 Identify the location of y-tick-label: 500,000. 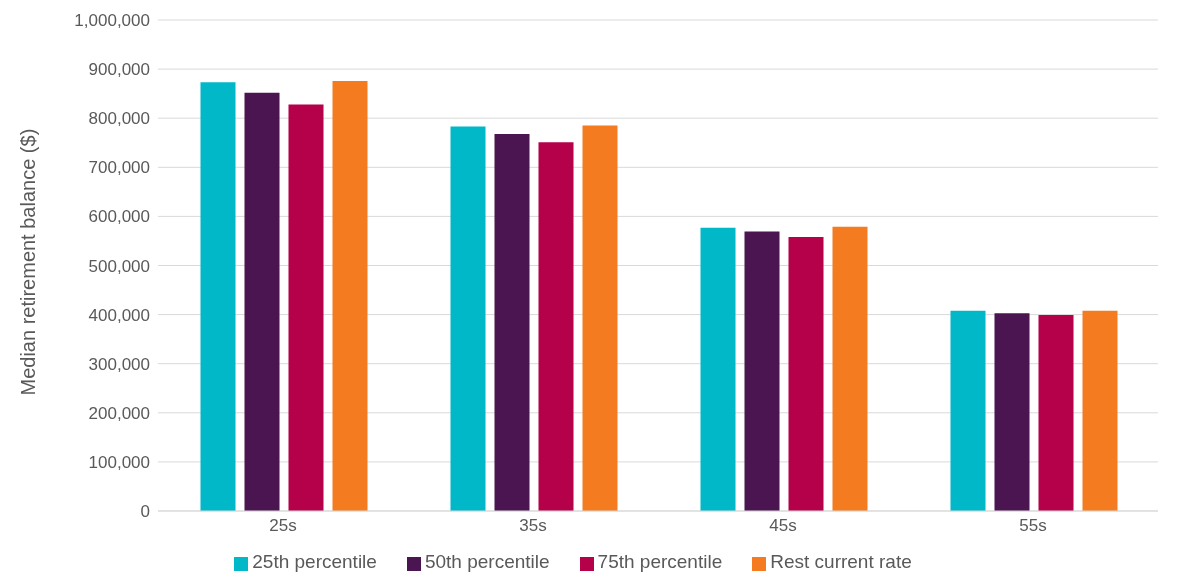
(119, 266).